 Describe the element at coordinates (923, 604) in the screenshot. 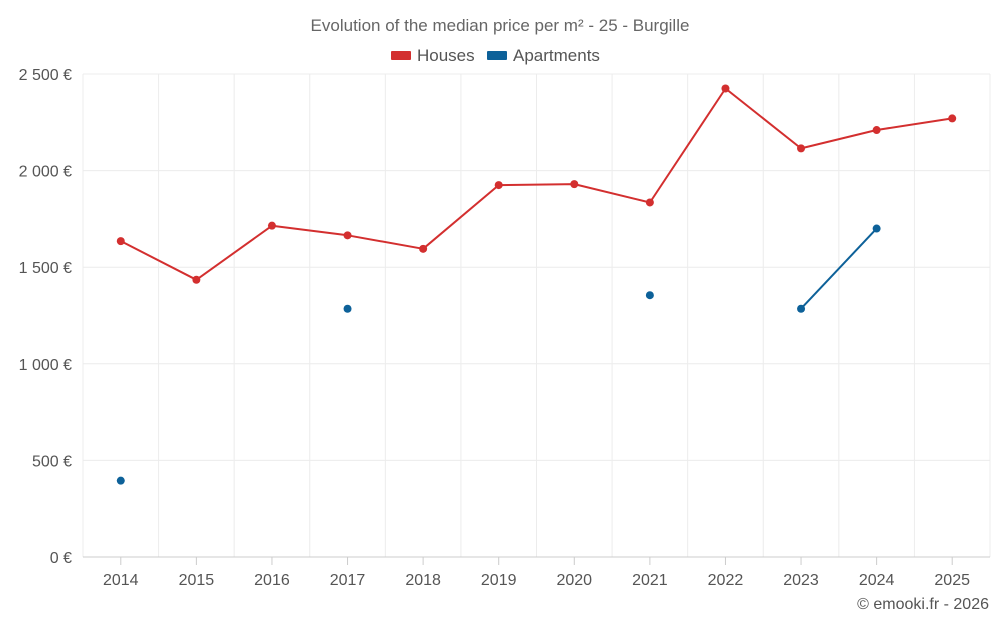

I see `copyright-credit: © emooki.fr - 2026` at that location.